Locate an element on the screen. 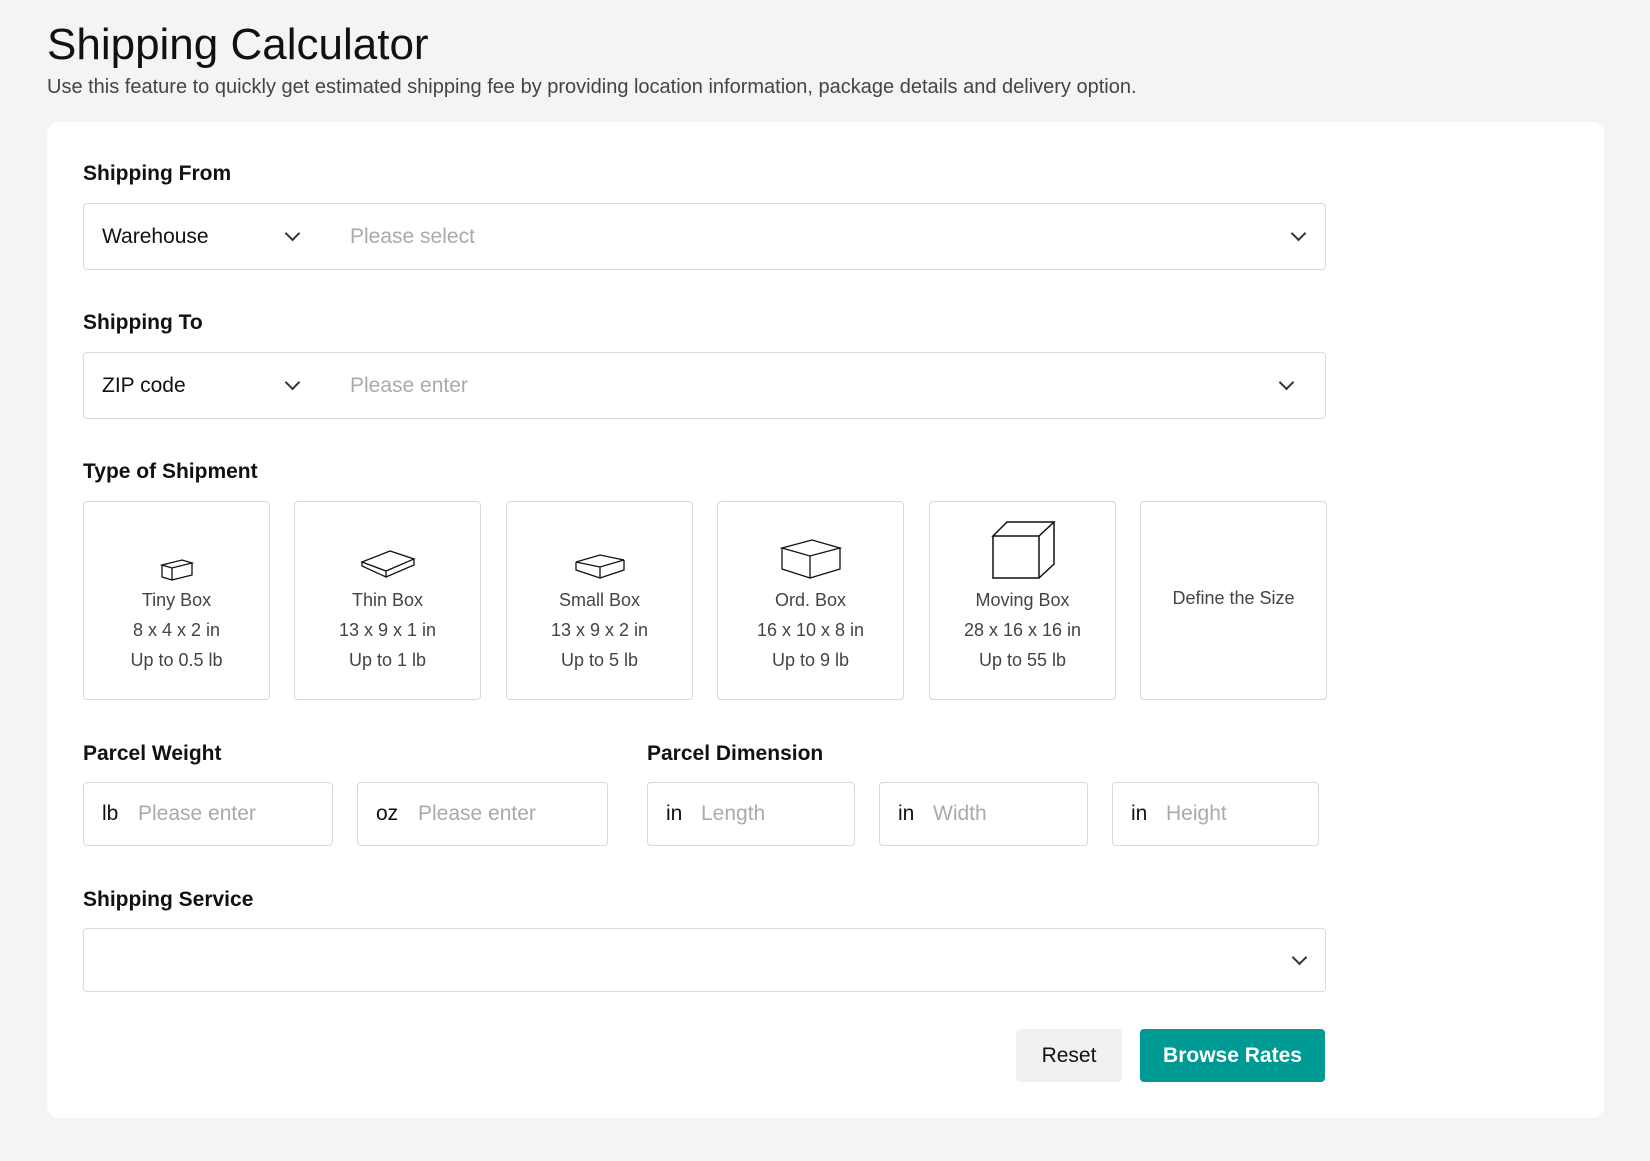 This screenshot has width=1650, height=1161. length-input: in Length is located at coordinates (751, 814).